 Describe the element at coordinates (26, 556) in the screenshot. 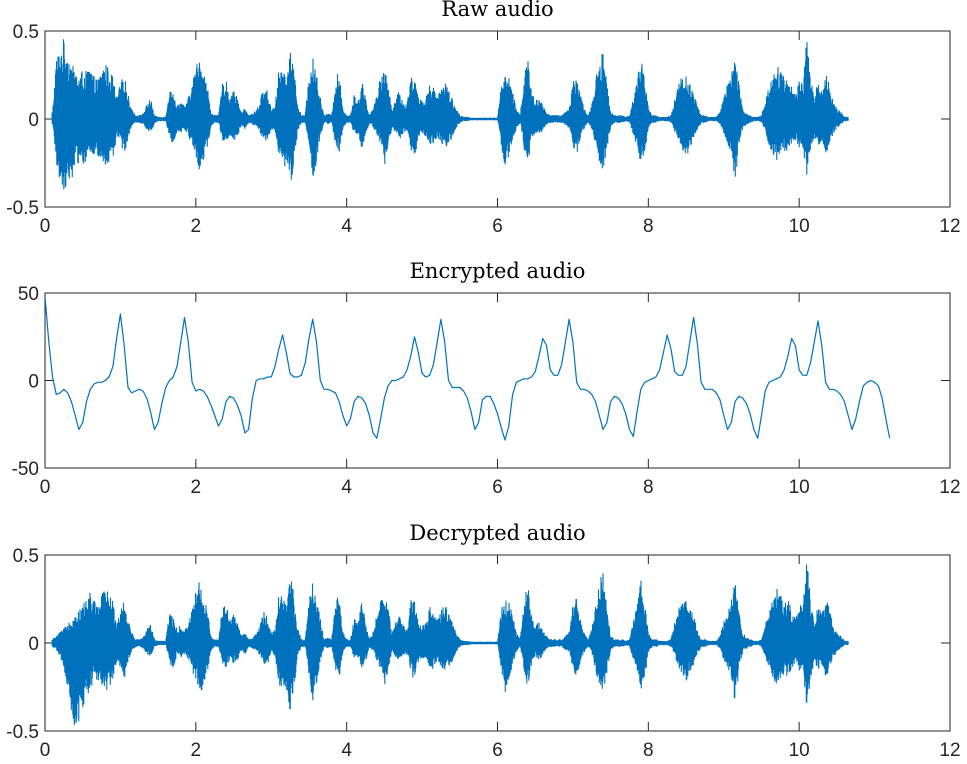

I see `decrypted-ytick-label: 0.5` at that location.